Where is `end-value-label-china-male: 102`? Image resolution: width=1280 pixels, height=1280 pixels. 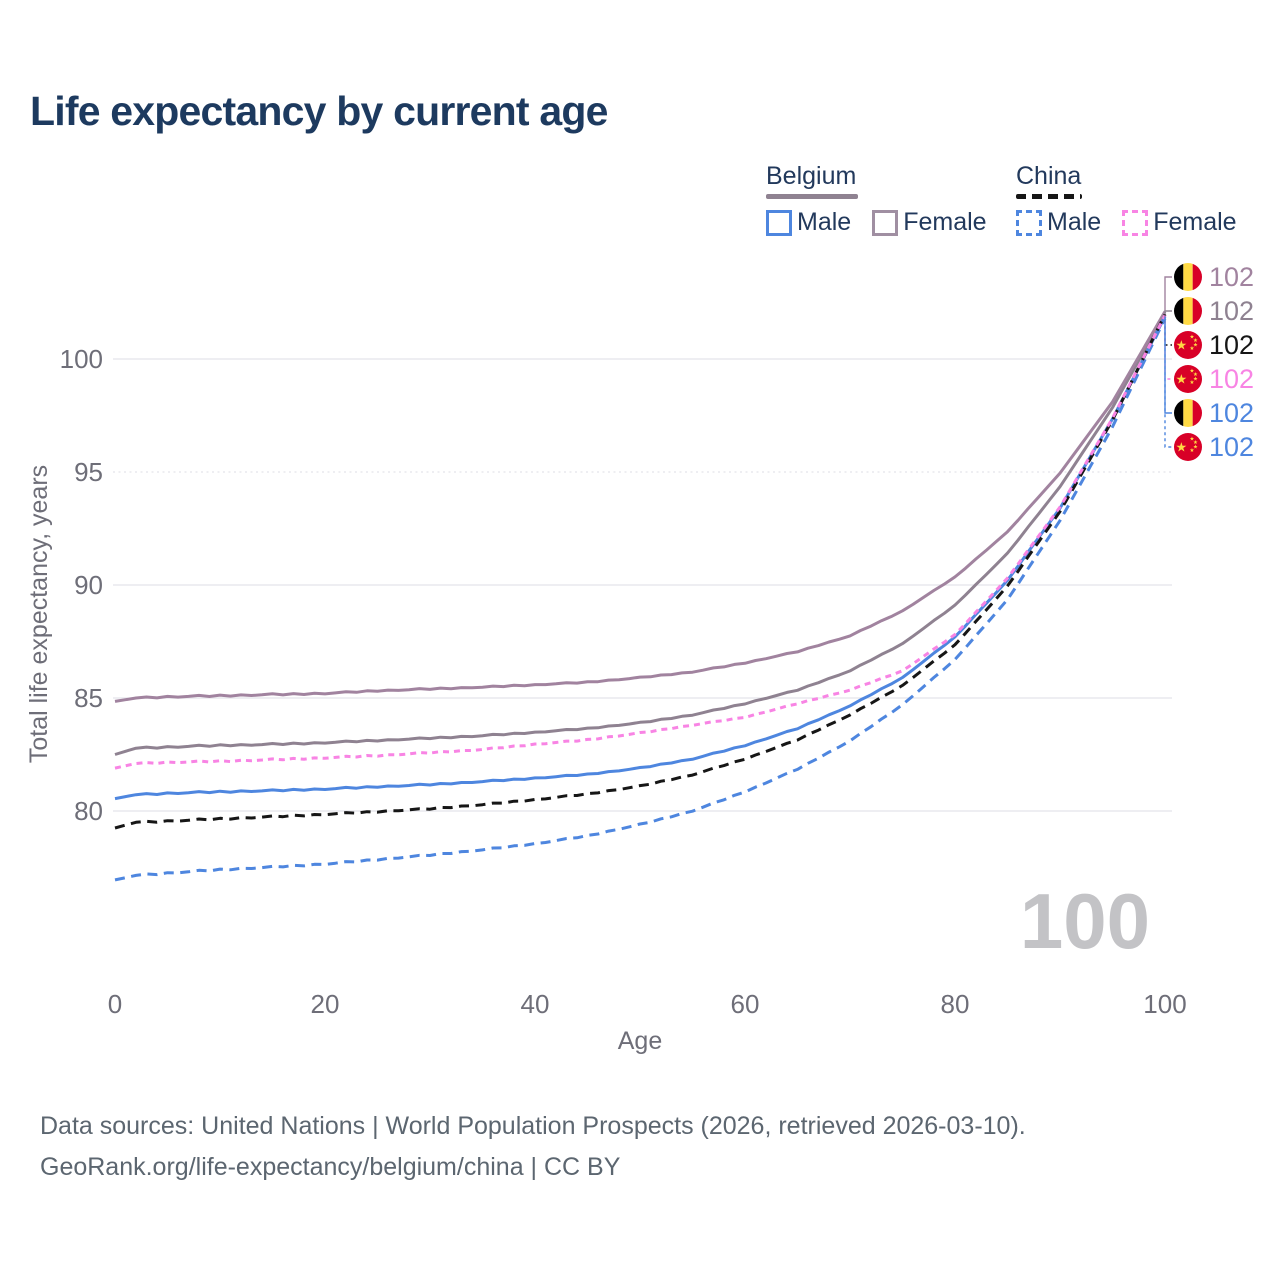 end-value-label-china-male: 102 is located at coordinates (1231, 447).